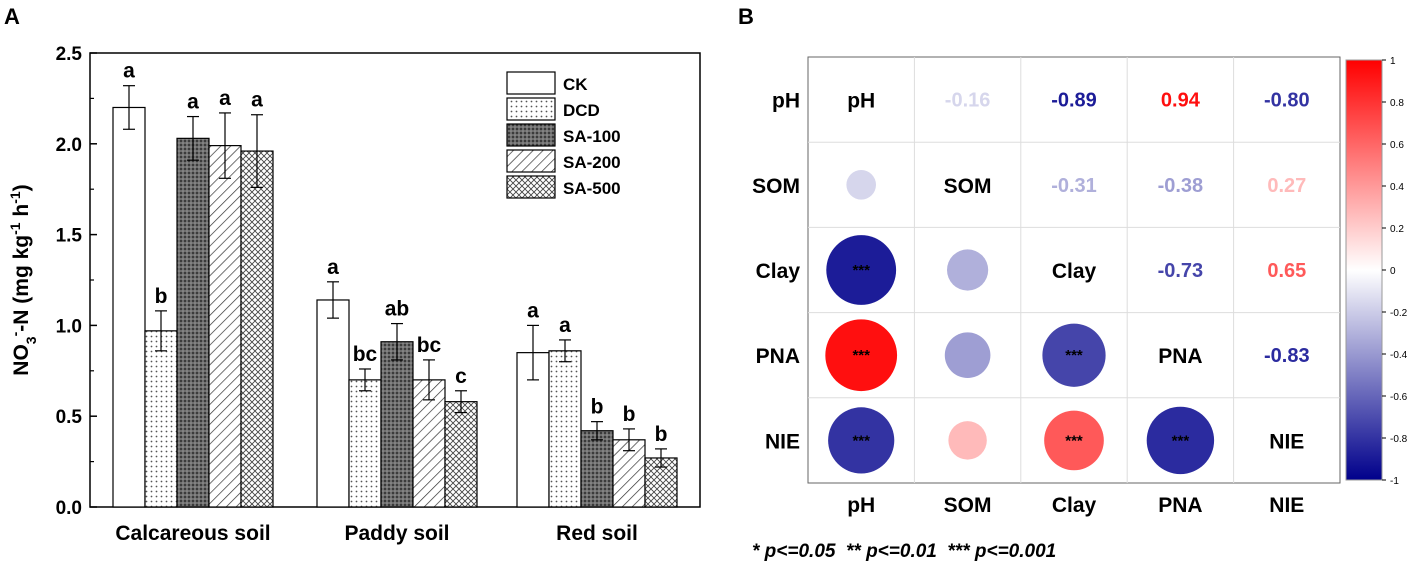  Describe the element at coordinates (21, 187) in the screenshot. I see `y-axis-title-part: )` at that location.